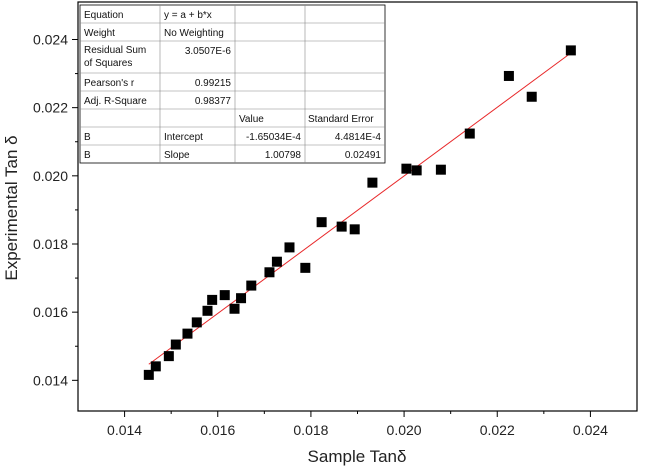 The image size is (645, 469). I want to click on y-tick-label: 0.020, so click(50, 176).